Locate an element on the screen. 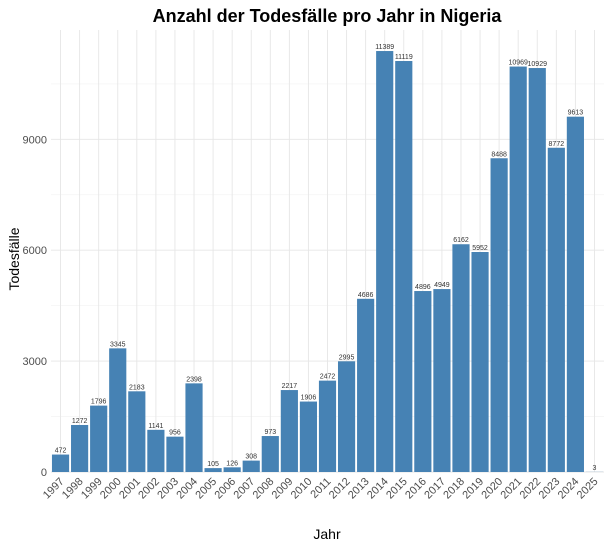  y-tick-label: 6000 is located at coordinates (35, 251).